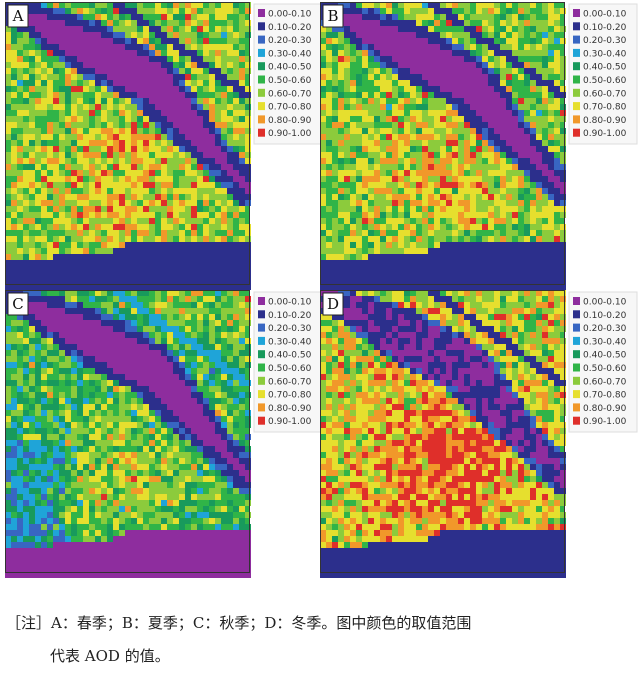 The height and width of the screenshot is (675, 640). I want to click on legend-swatch, so click(576, 39).